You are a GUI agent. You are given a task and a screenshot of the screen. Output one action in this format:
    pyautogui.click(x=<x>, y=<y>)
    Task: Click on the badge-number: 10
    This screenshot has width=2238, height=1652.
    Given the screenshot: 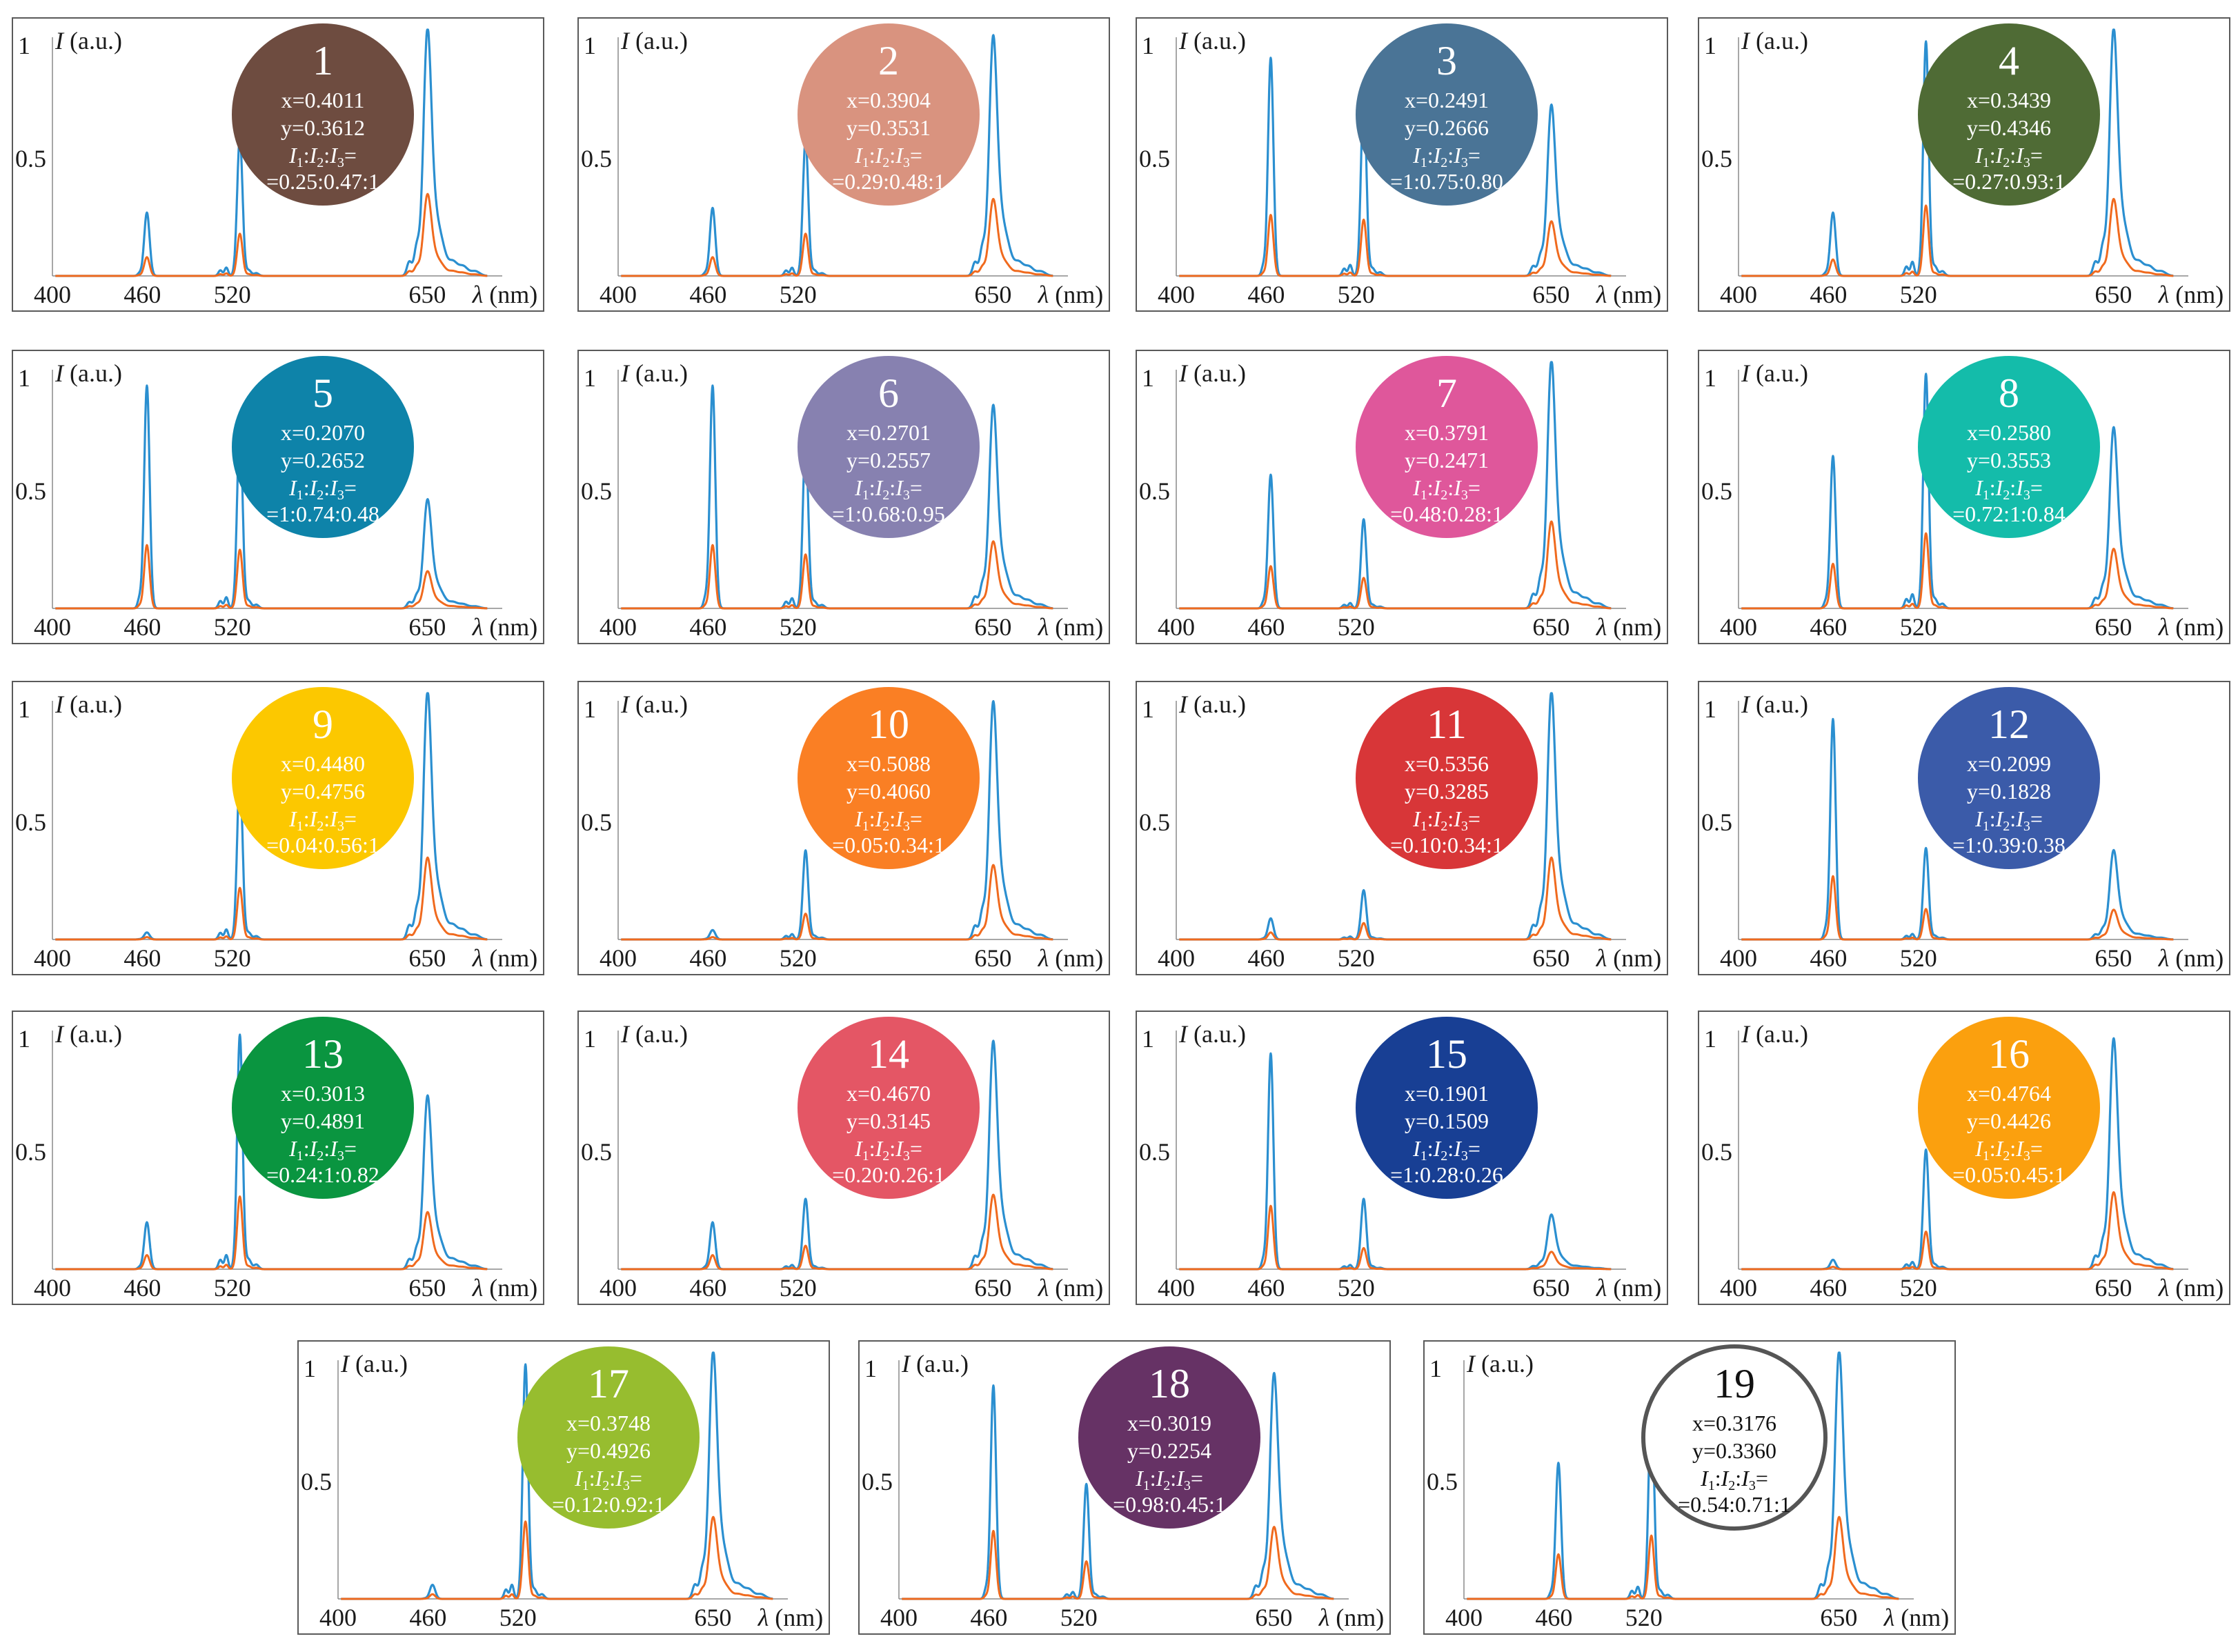 What is the action you would take?
    pyautogui.click(x=888, y=724)
    